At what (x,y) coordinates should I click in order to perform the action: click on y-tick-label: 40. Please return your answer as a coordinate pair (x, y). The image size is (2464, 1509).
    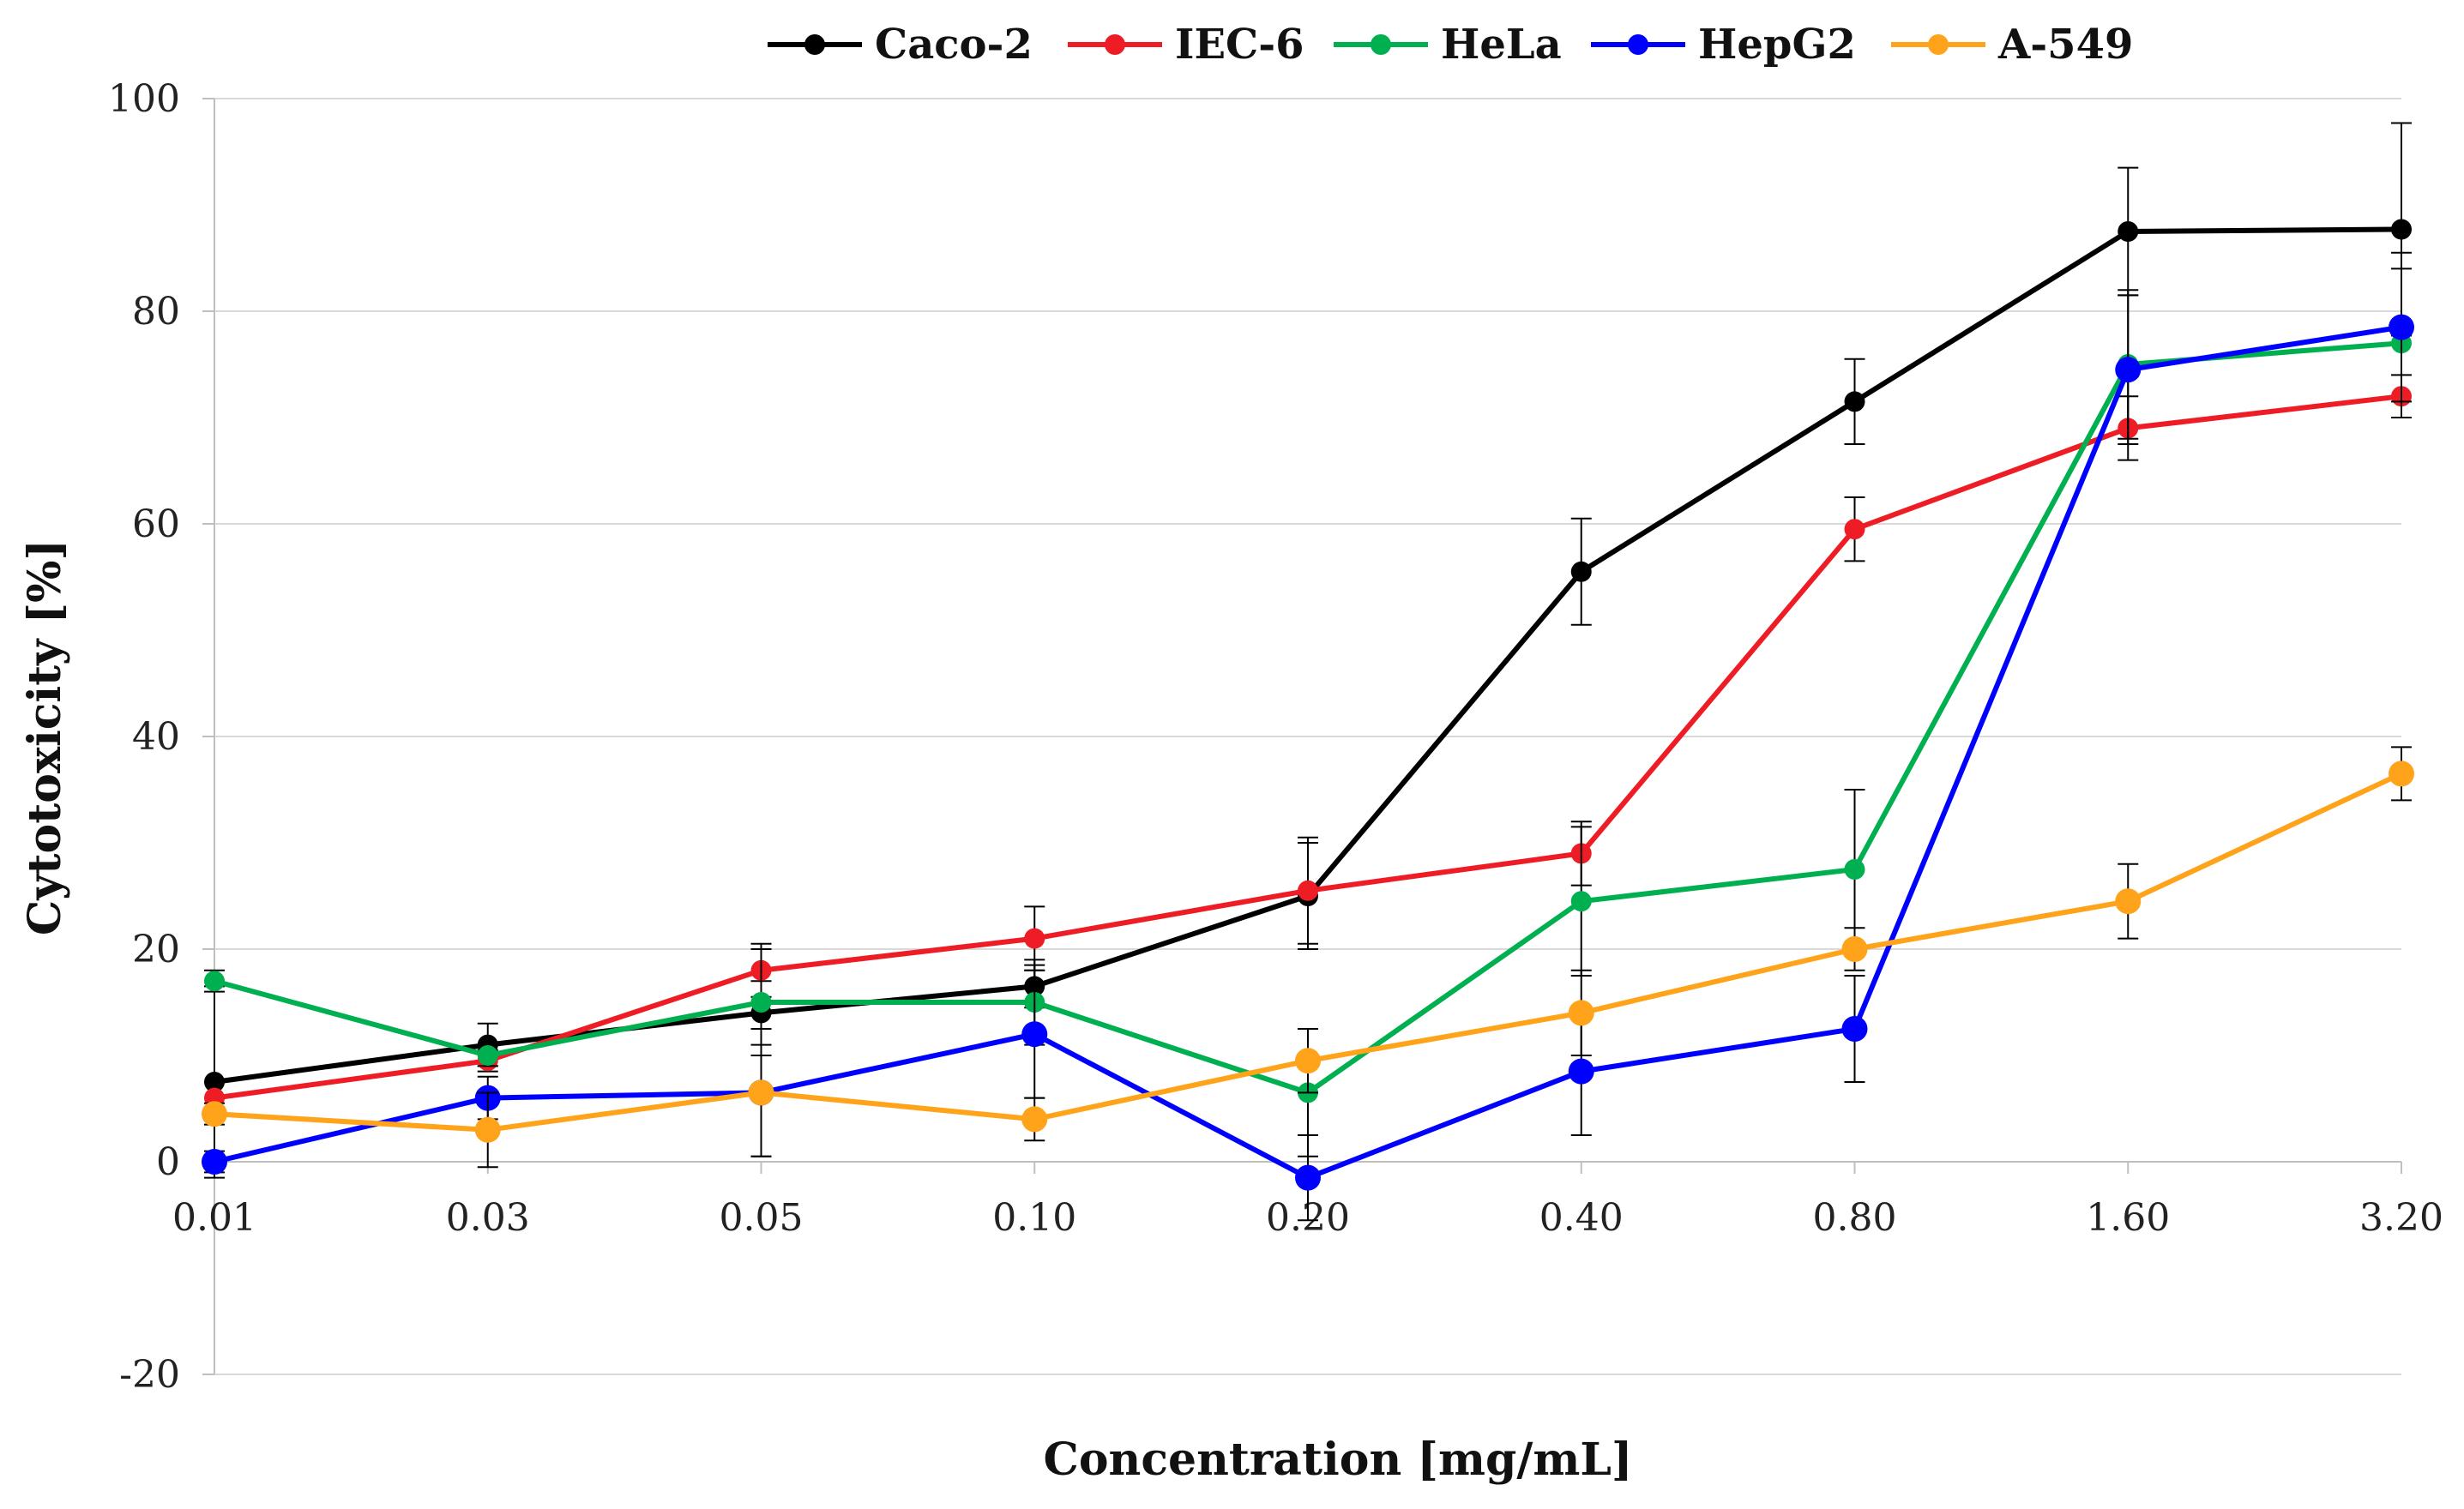
    Looking at the image, I should click on (156, 737).